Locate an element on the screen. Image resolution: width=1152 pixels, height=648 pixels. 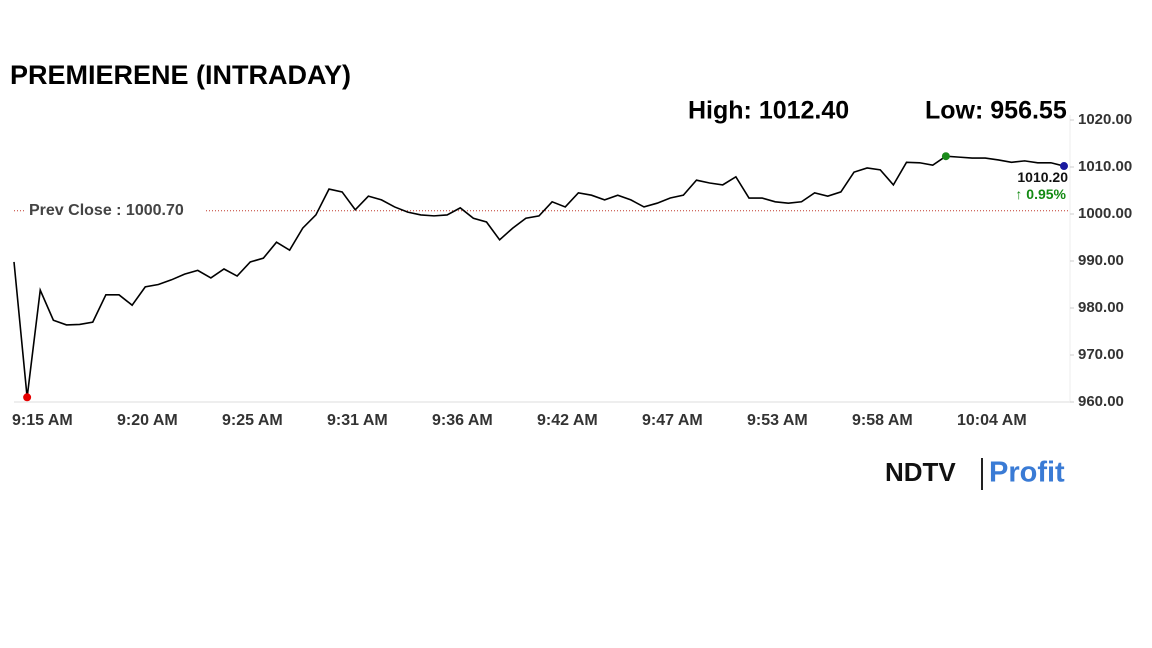
x-tick-label: 9:31 AM is located at coordinates (357, 420).